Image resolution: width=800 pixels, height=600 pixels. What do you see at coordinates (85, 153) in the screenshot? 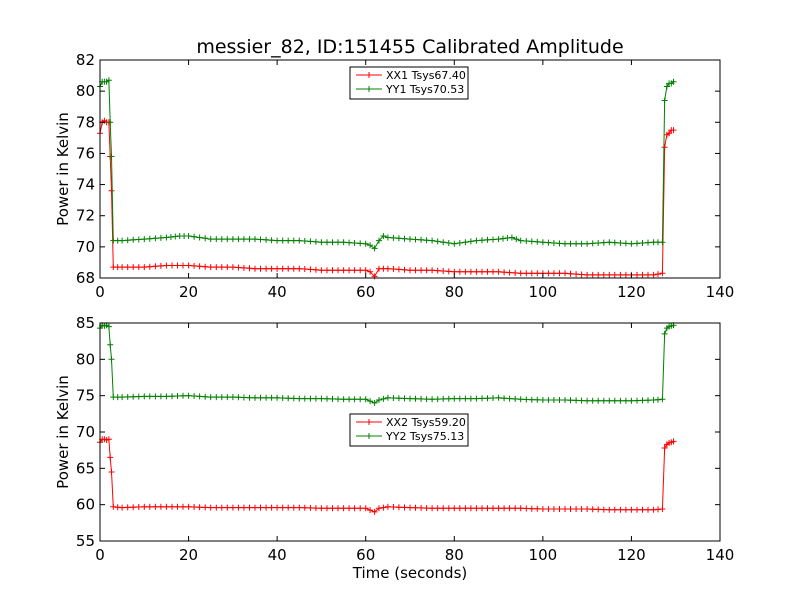
I see `y-tick-label: 76` at bounding box center [85, 153].